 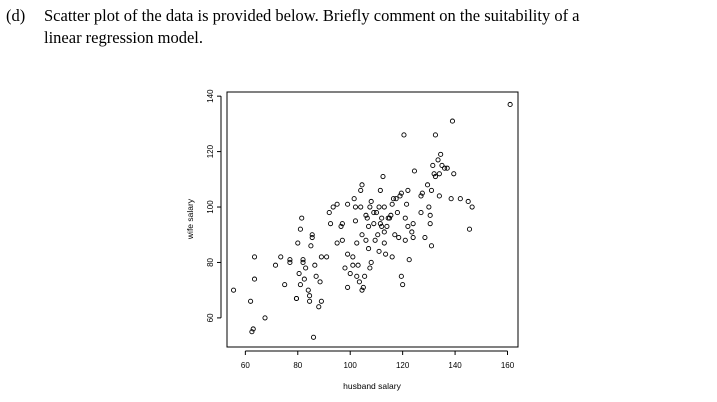 What do you see at coordinates (210, 207) in the screenshot?
I see `y-tick-label: 100` at bounding box center [210, 207].